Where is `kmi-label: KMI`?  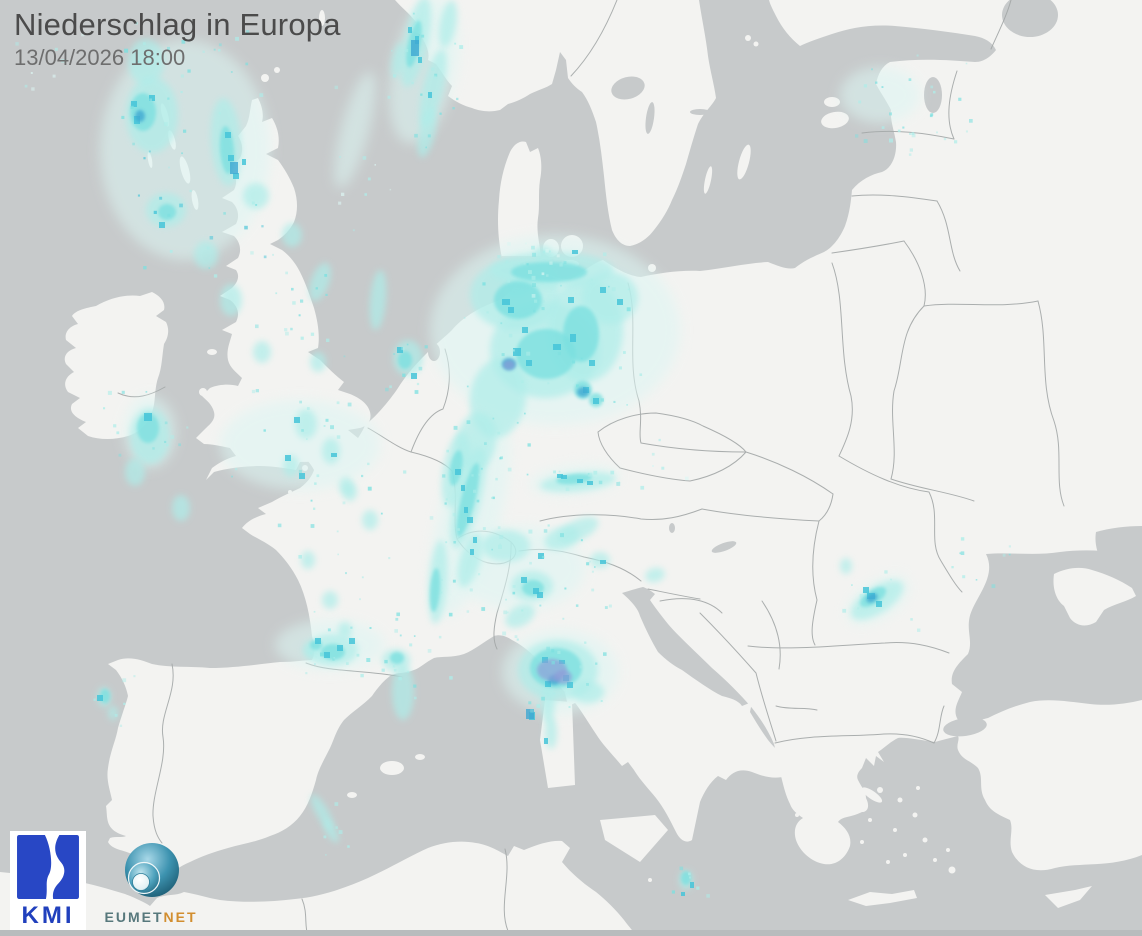
kmi-label: KMI is located at coordinates (48, 915).